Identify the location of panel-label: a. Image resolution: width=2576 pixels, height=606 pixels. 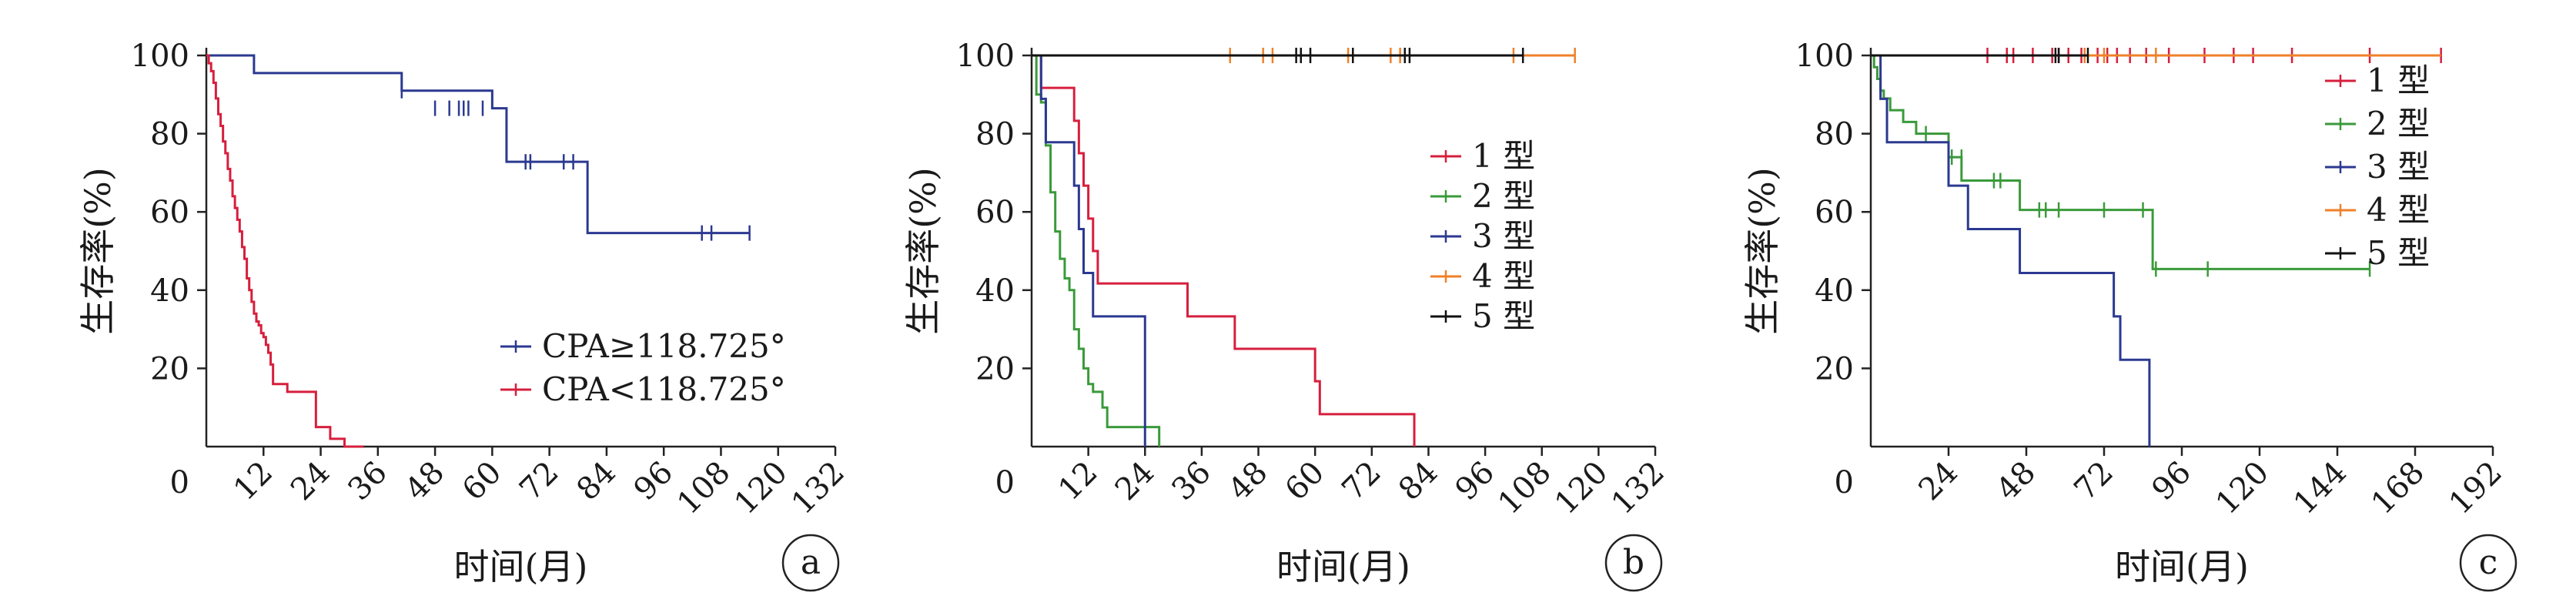
(811, 562).